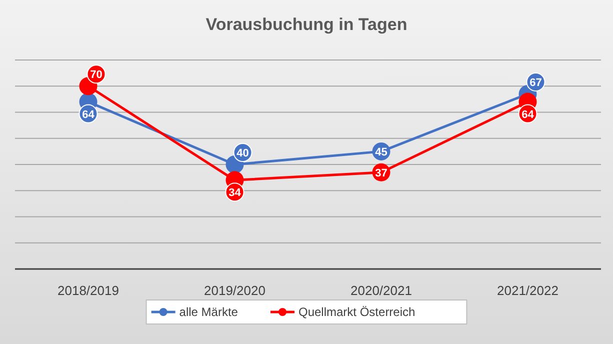  I want to click on data-label: 34, so click(235, 193).